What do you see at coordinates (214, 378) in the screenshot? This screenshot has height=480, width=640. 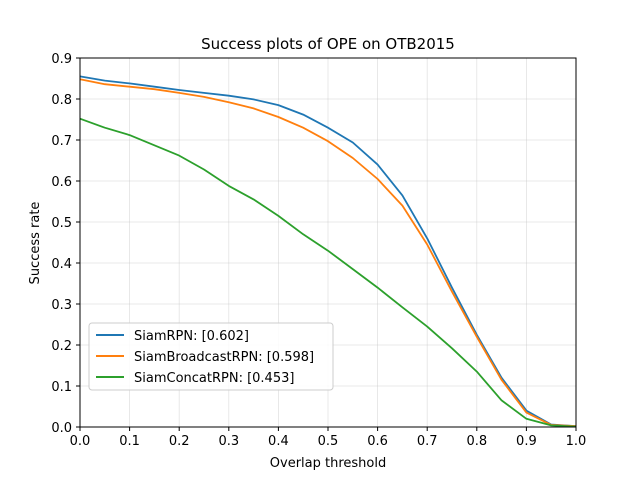 I see `legend-label-3: SiamConcatRPN: [0.453]` at bounding box center [214, 378].